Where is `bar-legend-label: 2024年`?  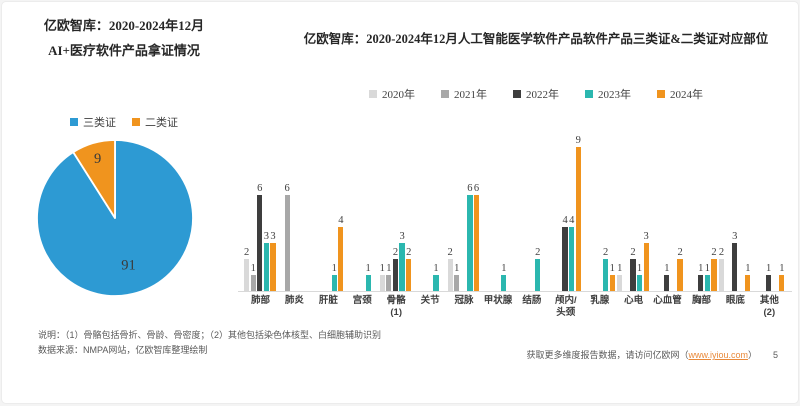
bar-legend-label: 2024年 is located at coordinates (686, 95).